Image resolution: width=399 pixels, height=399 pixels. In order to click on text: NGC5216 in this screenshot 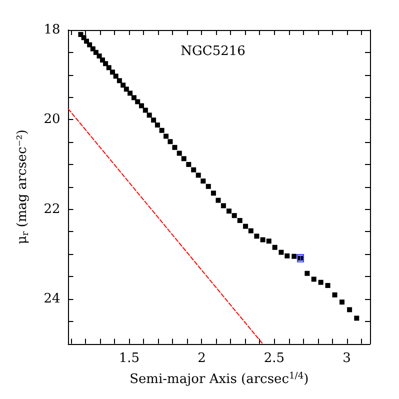, I will do `click(213, 51)`.